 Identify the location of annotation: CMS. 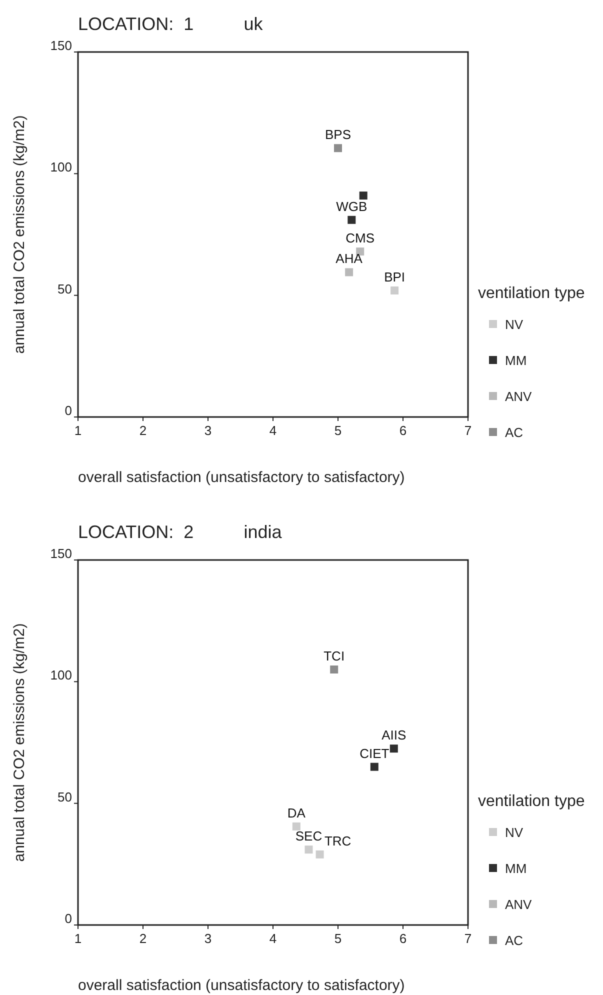
(360, 238).